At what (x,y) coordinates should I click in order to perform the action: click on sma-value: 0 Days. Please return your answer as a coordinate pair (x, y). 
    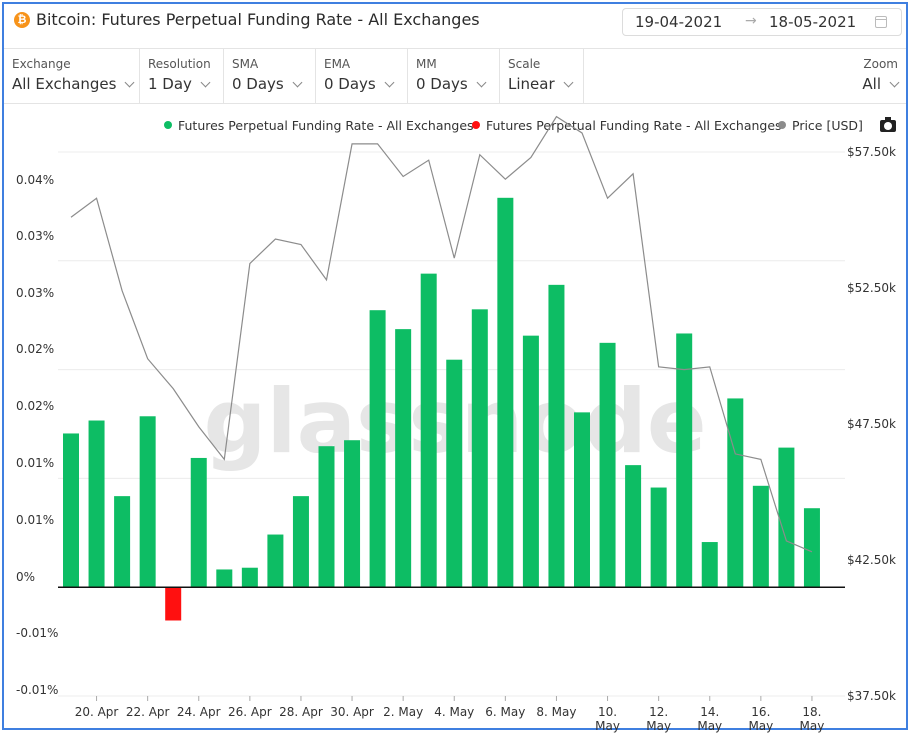
    Looking at the image, I should click on (267, 84).